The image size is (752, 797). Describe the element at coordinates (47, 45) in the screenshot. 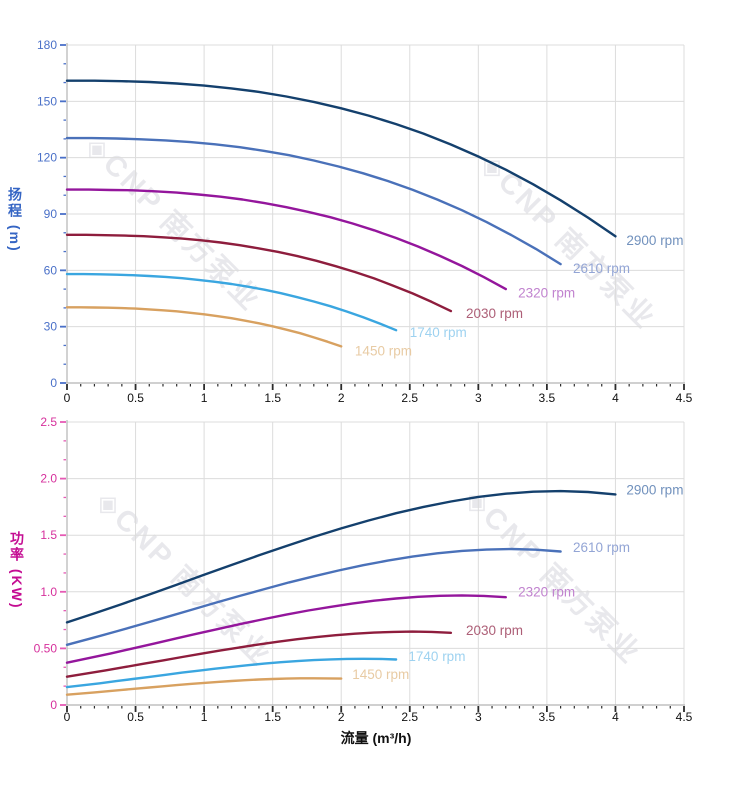

I see `y-tick-label: 180` at that location.